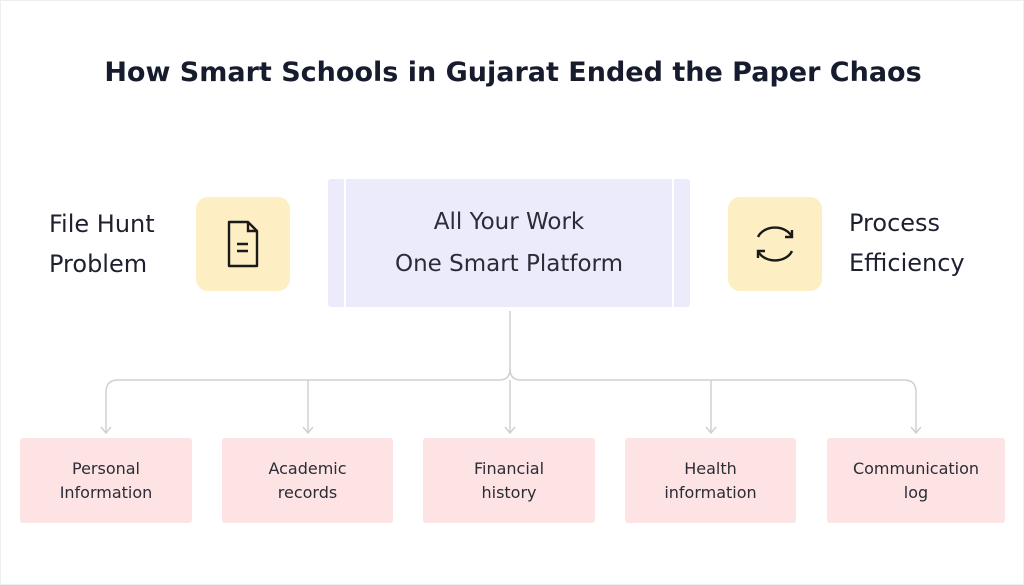 The height and width of the screenshot is (585, 1024). Describe the element at coordinates (106, 492) in the screenshot. I see `card-line2: Information` at that location.